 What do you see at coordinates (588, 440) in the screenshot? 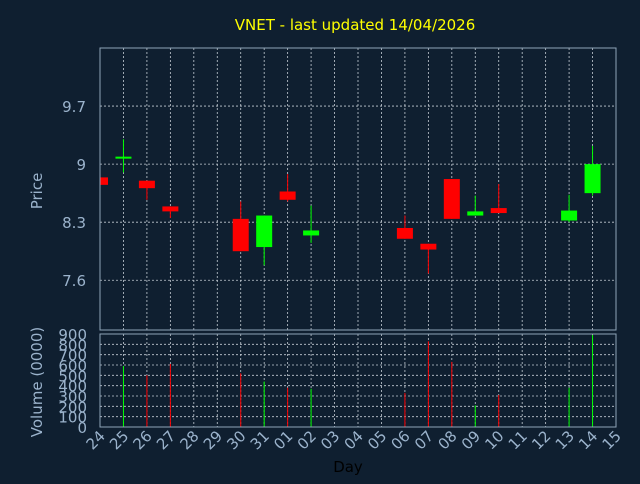
I see `day-tick-label: 14` at bounding box center [588, 440].